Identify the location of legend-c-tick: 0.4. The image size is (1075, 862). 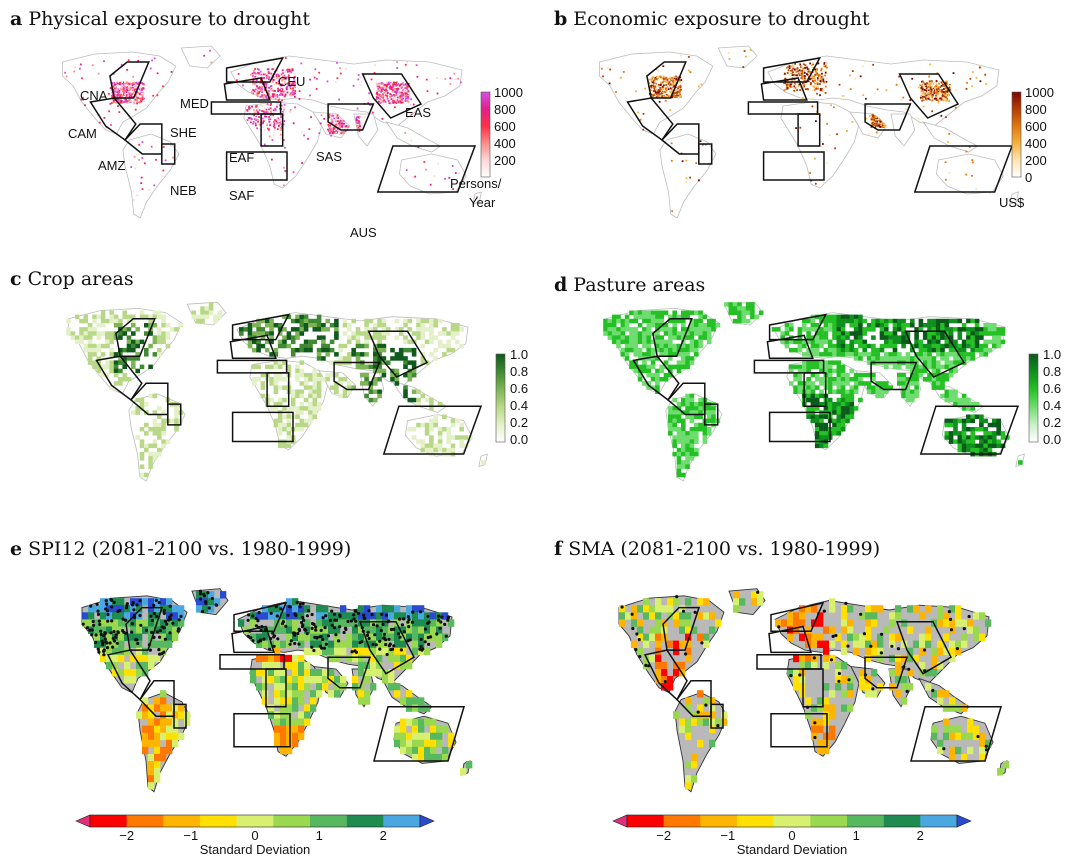
(519, 405).